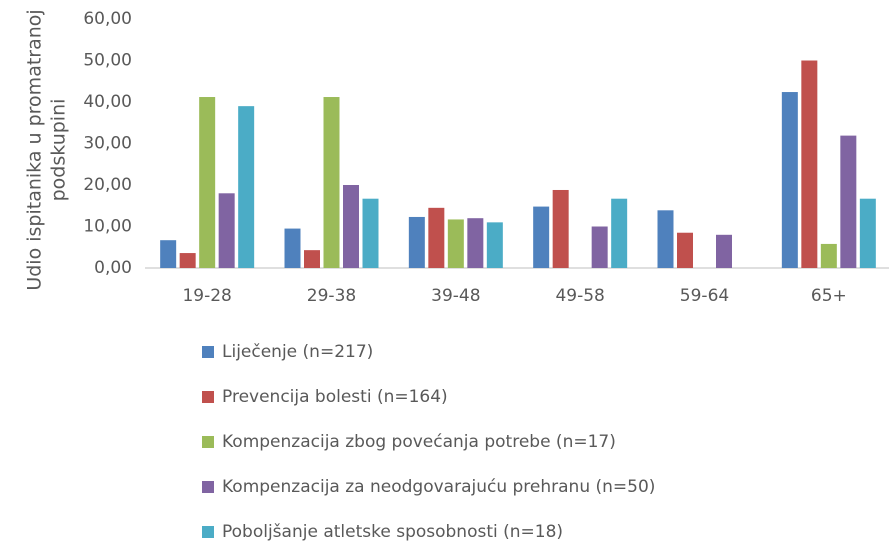 This screenshot has width=891, height=545. I want to click on legend-label: Liječenje (n=217), so click(297, 352).